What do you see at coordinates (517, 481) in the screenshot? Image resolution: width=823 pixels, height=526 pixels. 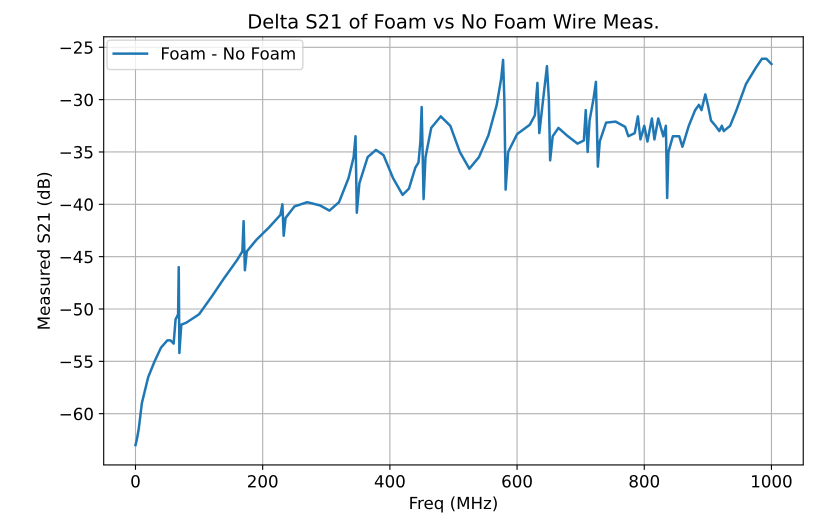 I see `x-tick-label: 600` at bounding box center [517, 481].